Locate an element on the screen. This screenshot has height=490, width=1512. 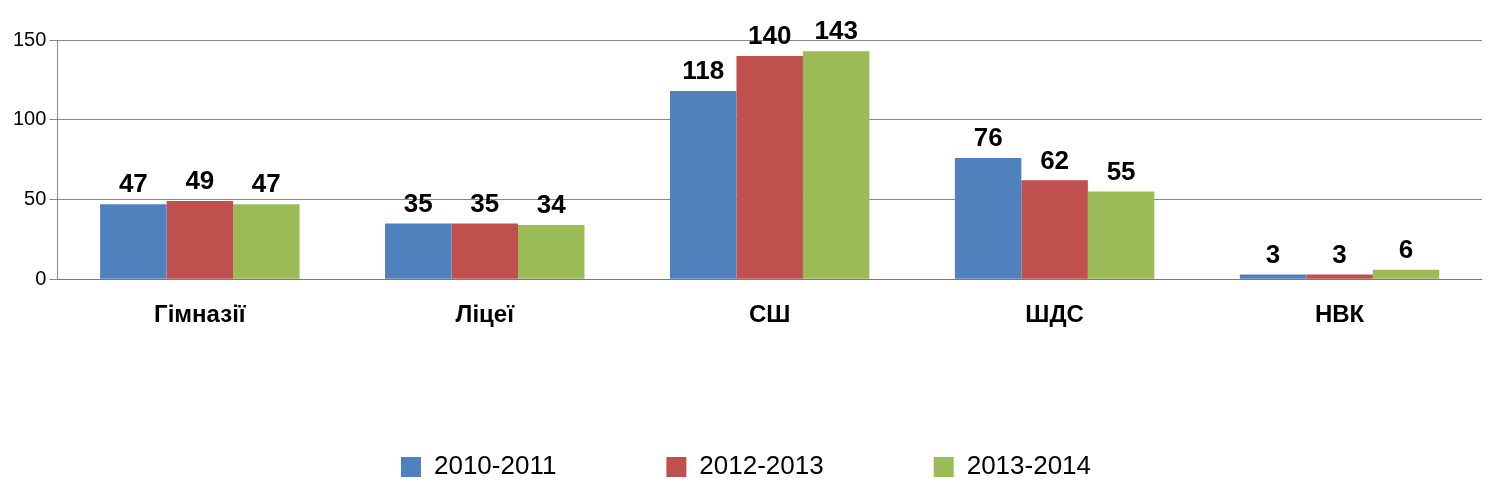
data-label: 62 is located at coordinates (1055, 159).